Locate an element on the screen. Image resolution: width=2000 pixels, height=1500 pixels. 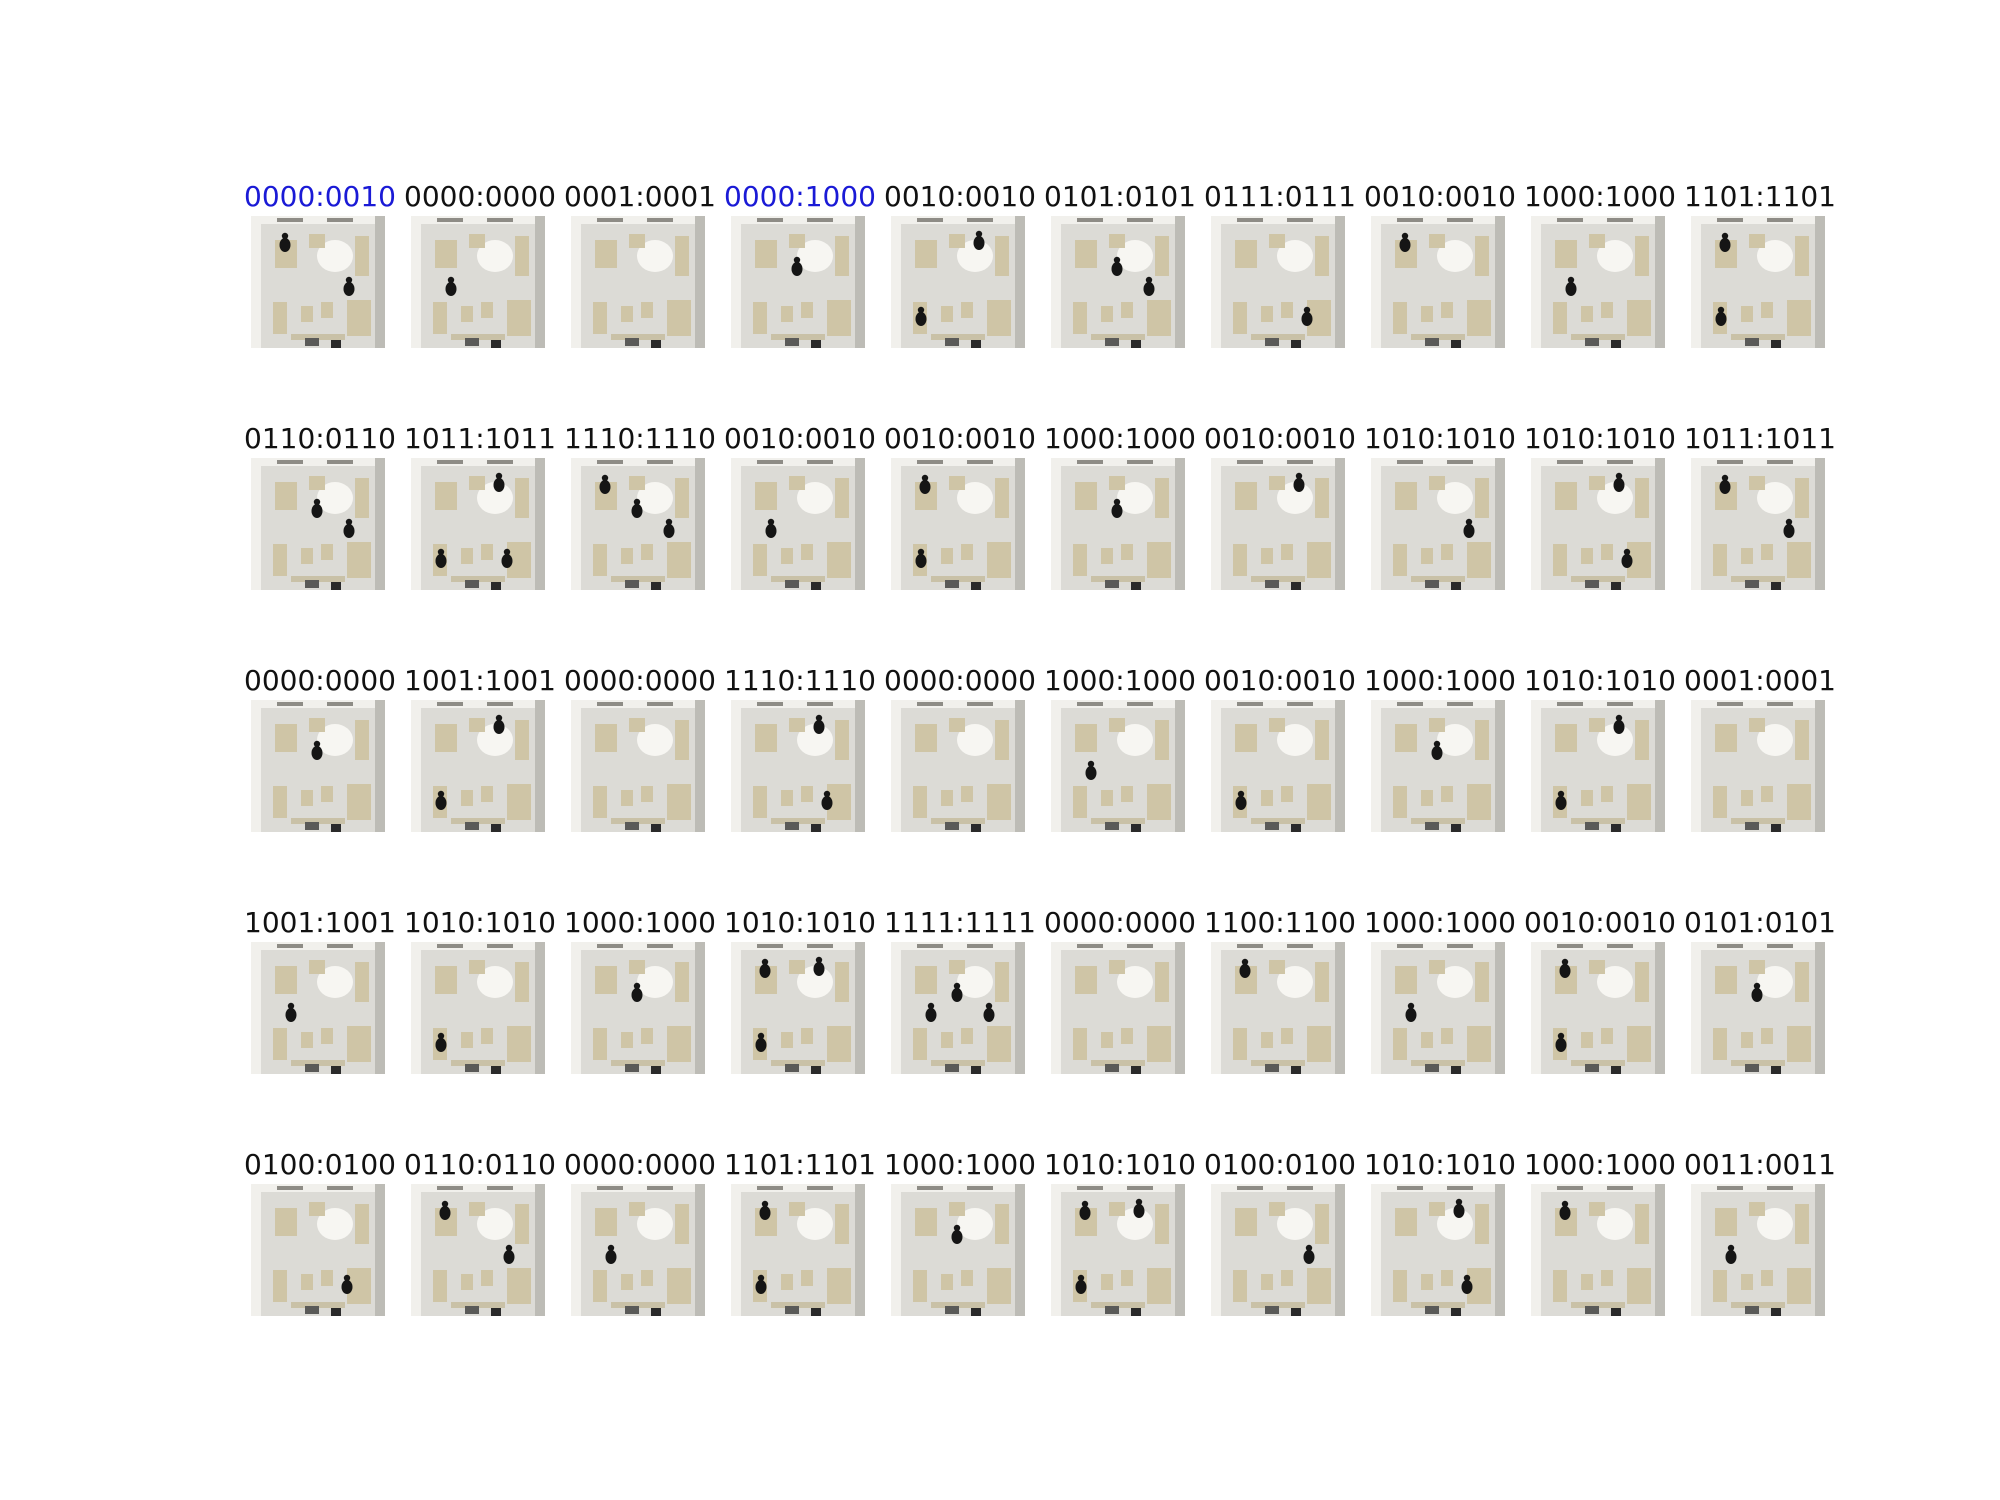
cell-caption: 1001:1001 is located at coordinates (320, 922).